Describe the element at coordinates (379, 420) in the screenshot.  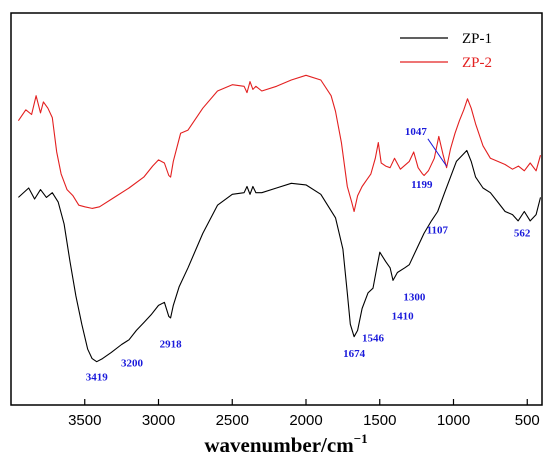
I see `x-tick-label: 1500` at that location.